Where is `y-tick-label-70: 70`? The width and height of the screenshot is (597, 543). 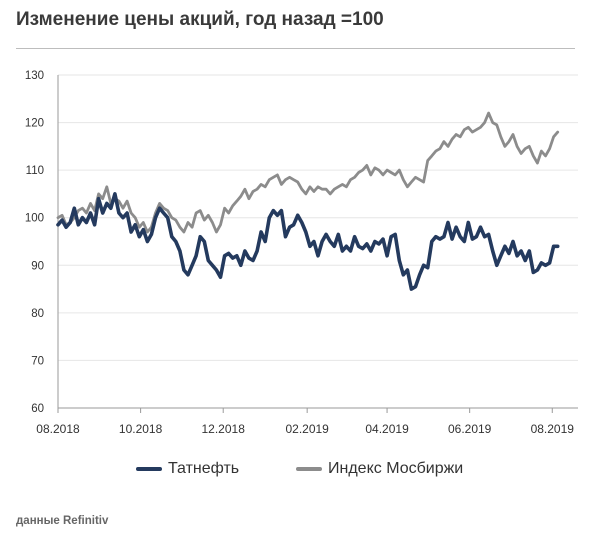 y-tick-label-70: 70 is located at coordinates (37, 361).